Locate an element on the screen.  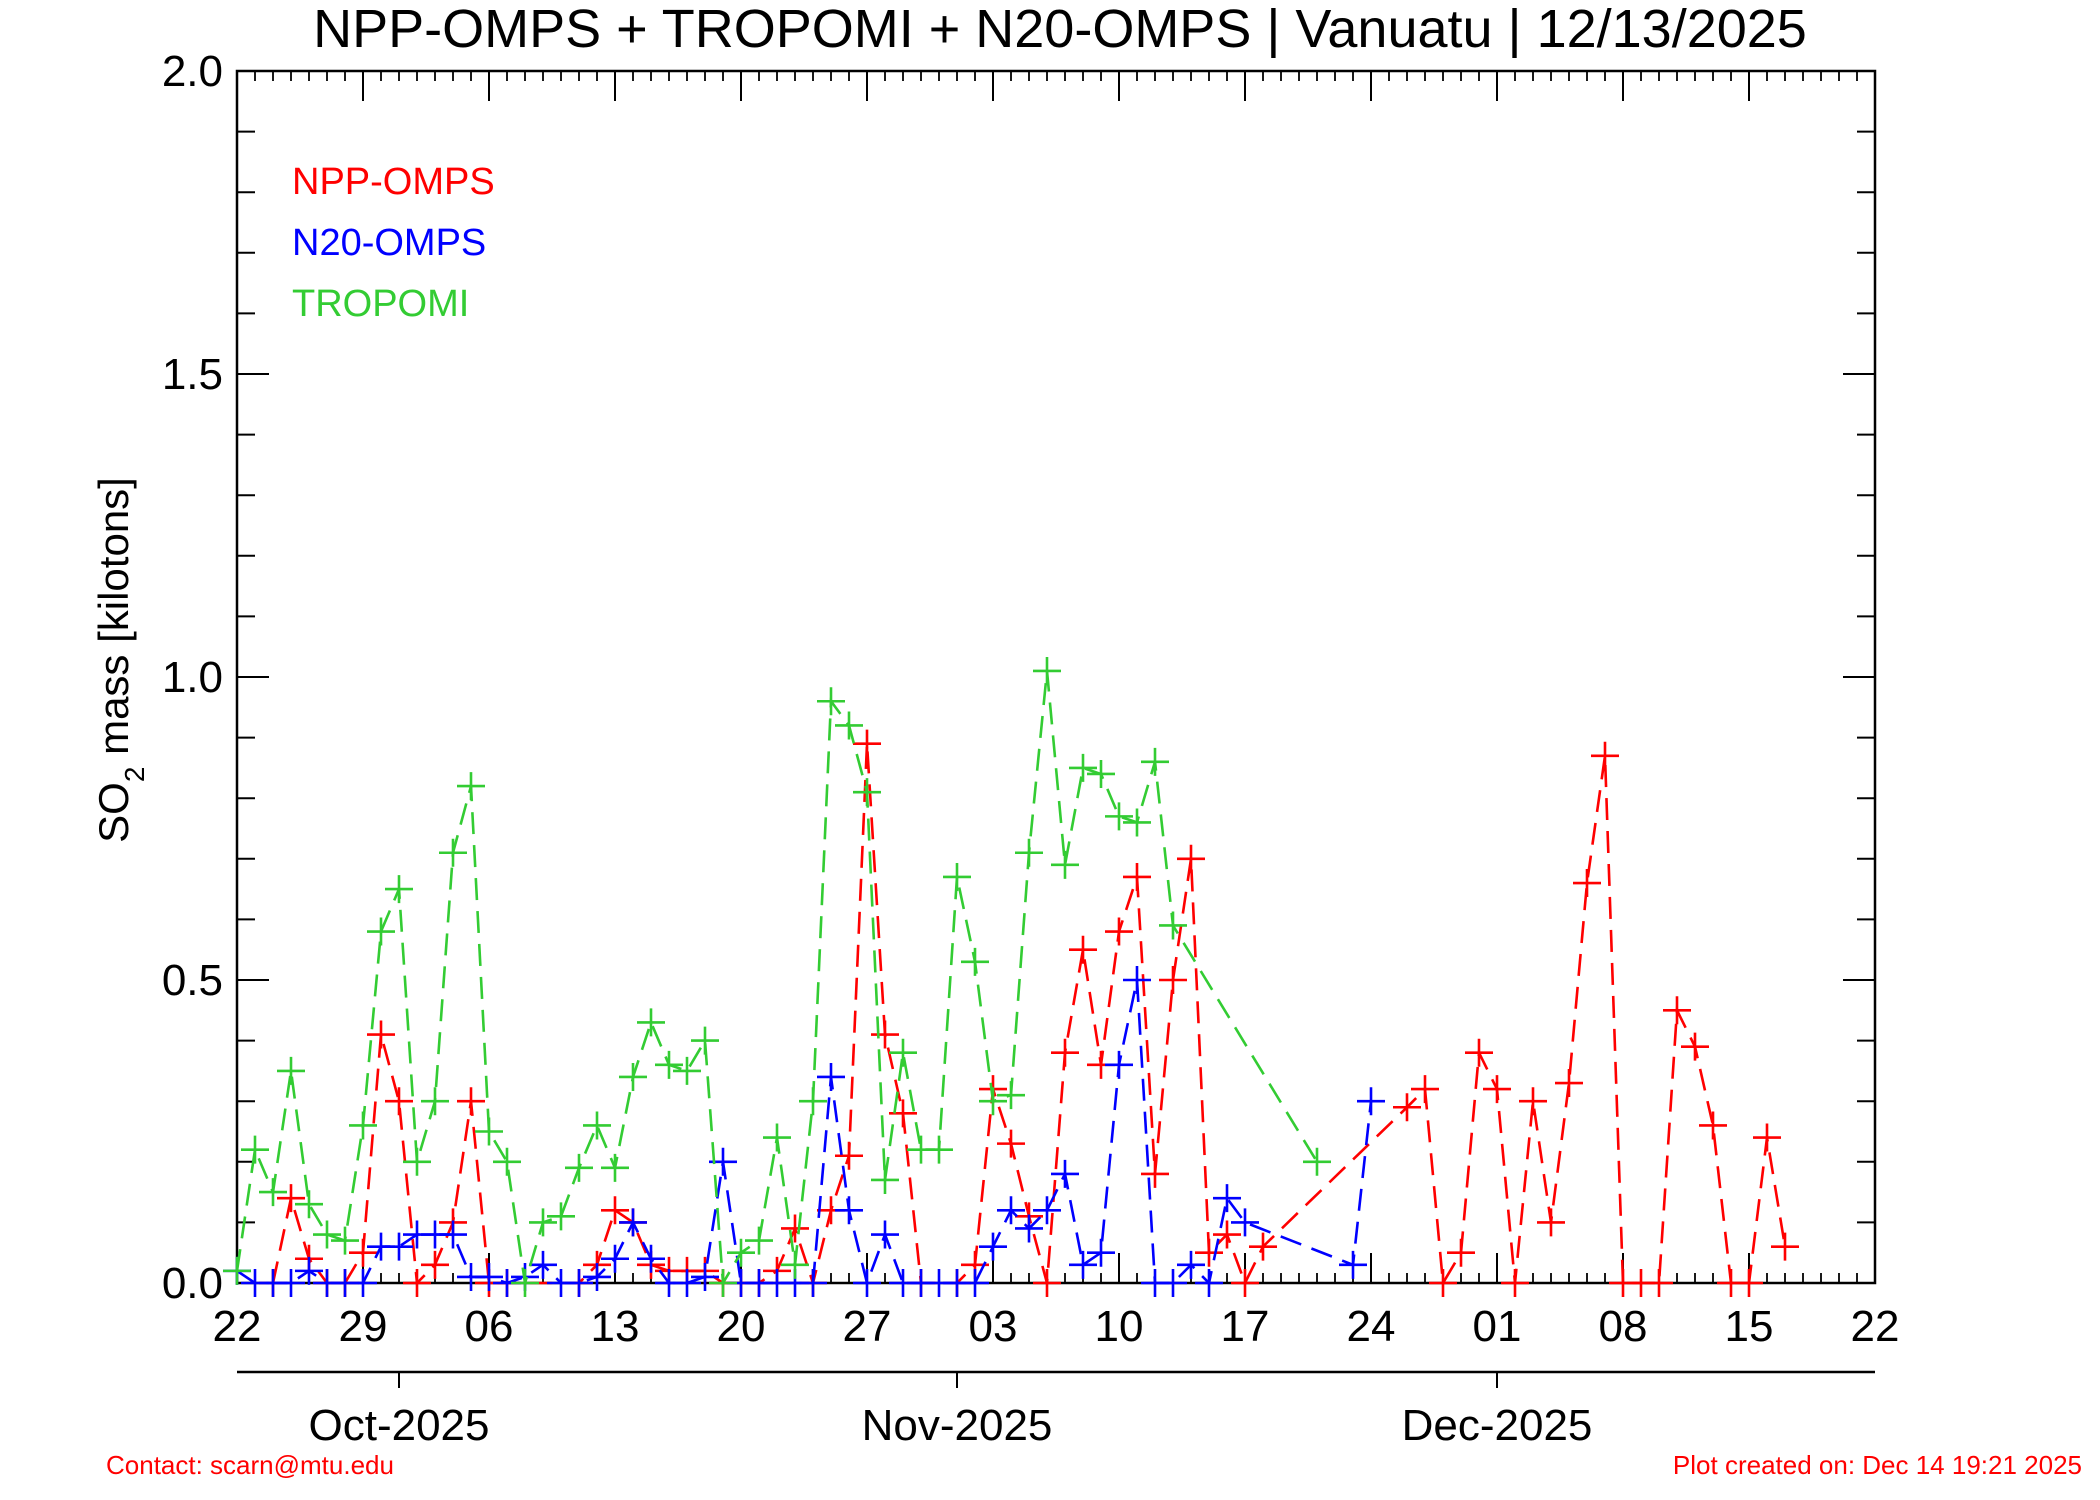
x-tick-label: 22 is located at coordinates (237, 1326).